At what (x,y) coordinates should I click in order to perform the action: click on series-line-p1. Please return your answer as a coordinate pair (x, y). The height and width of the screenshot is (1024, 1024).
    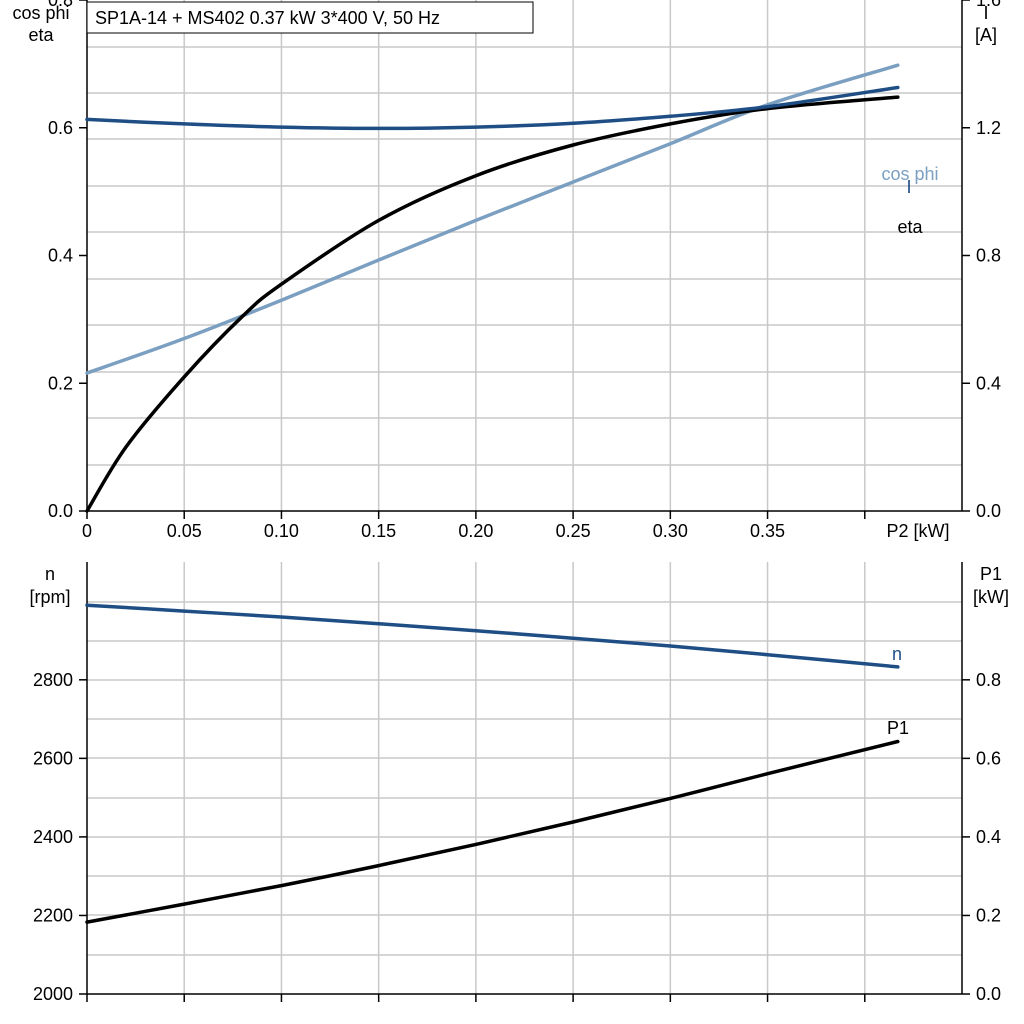
    Looking at the image, I should click on (492, 831).